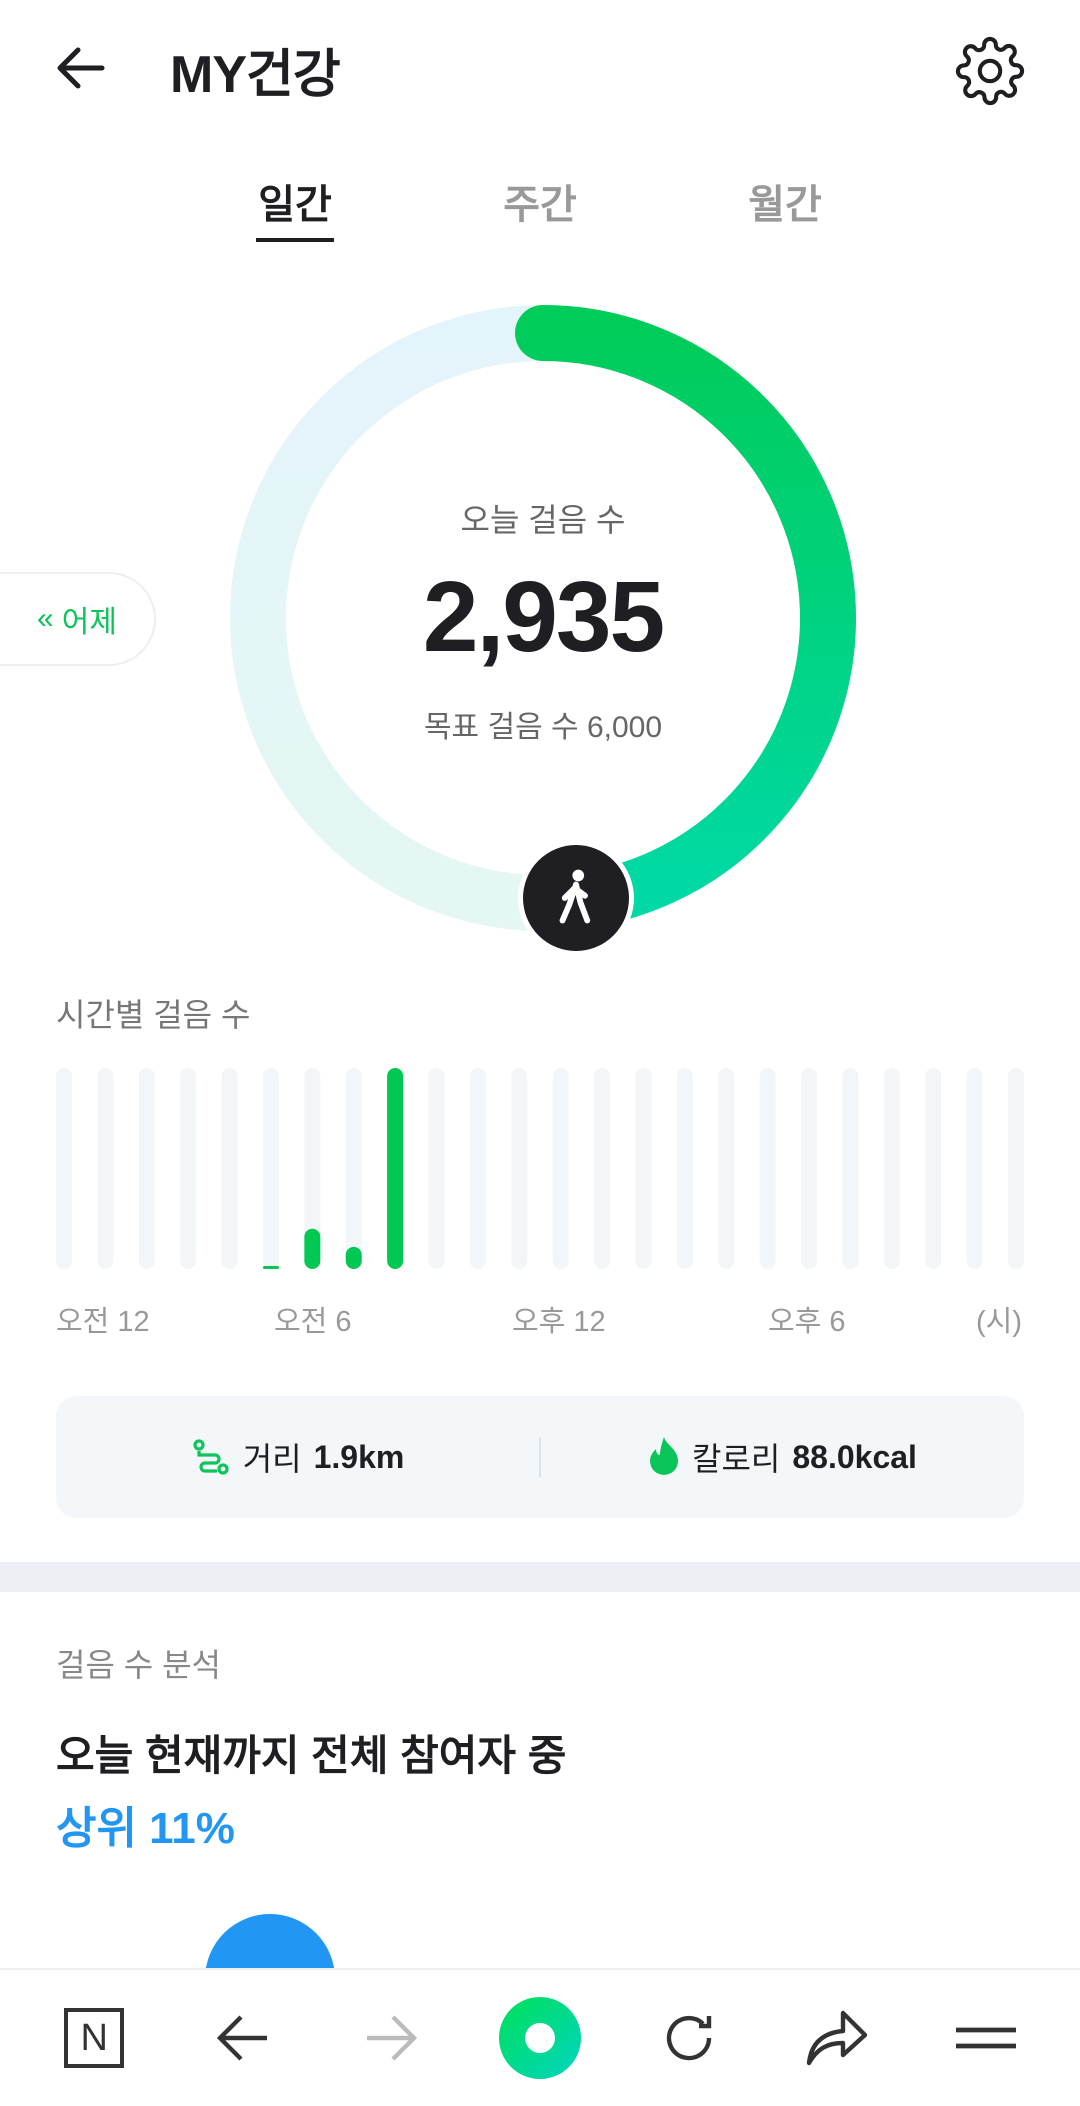  What do you see at coordinates (313, 1322) in the screenshot?
I see `x-label: 오전 6` at bounding box center [313, 1322].